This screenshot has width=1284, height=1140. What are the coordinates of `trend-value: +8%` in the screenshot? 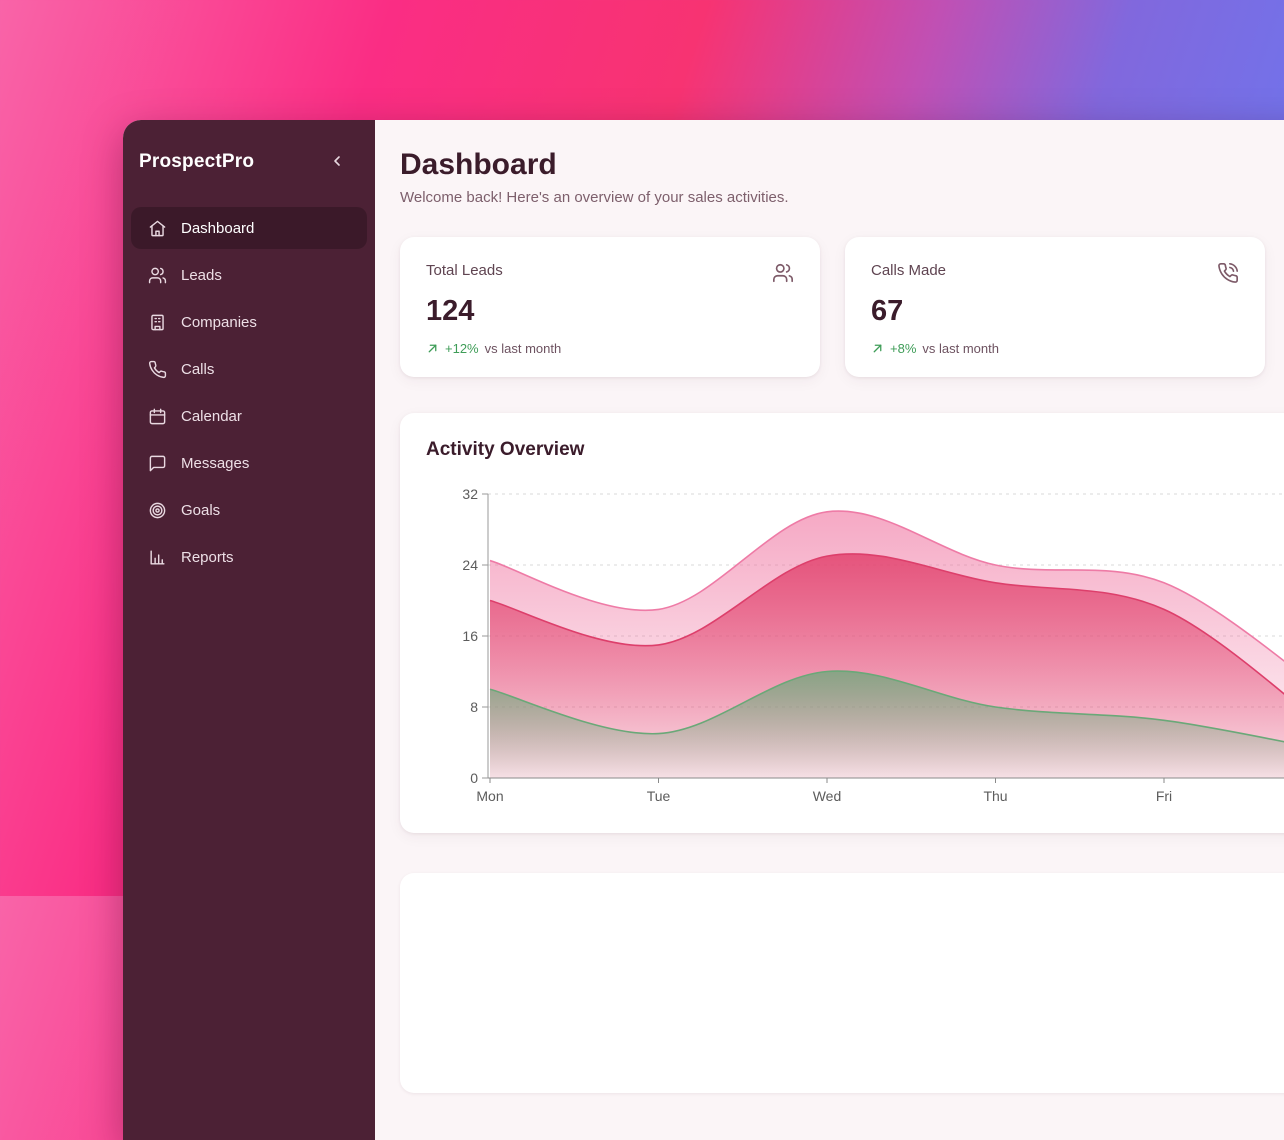 It's located at (903, 348).